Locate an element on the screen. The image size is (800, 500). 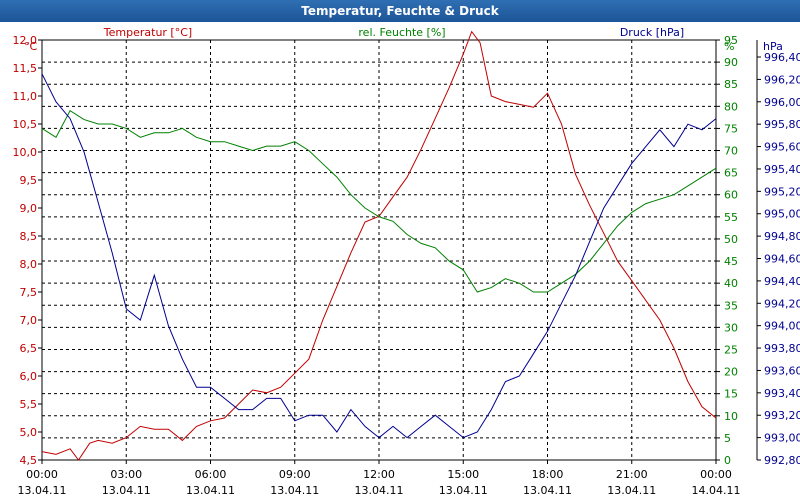
pressure-tick-label: 994,80 is located at coordinates (782, 236).